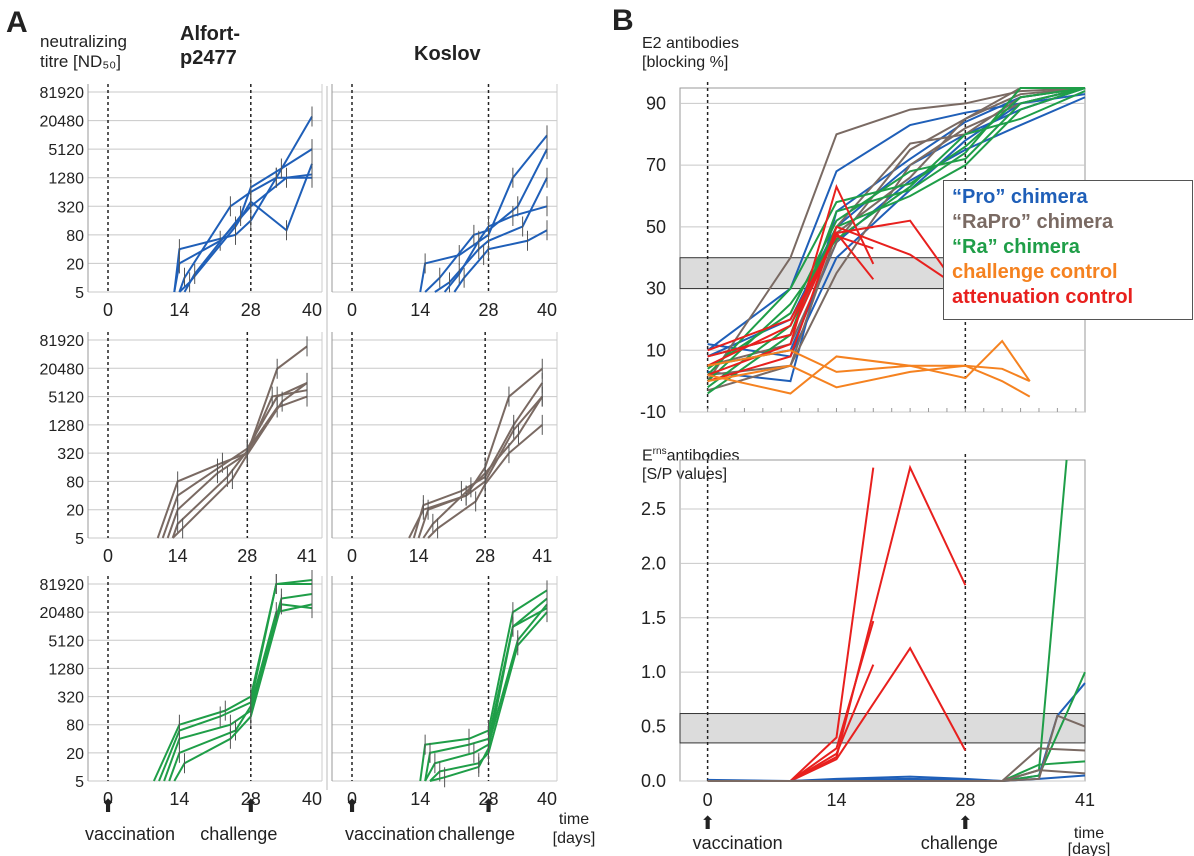 The image size is (1194, 856). I want to click on a-time-label: time, so click(574, 819).